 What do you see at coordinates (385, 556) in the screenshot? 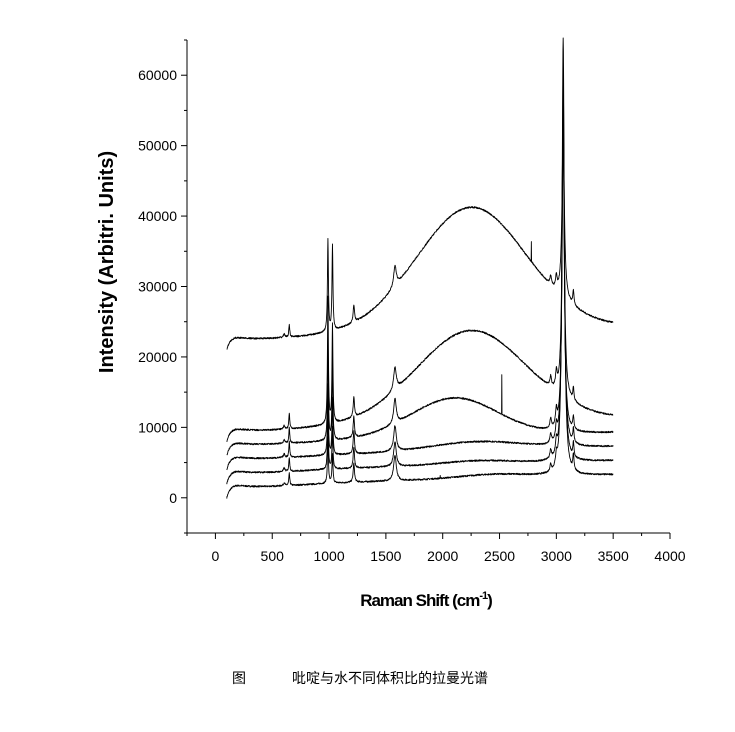
I see `x-tick-label: 1500` at bounding box center [385, 556].